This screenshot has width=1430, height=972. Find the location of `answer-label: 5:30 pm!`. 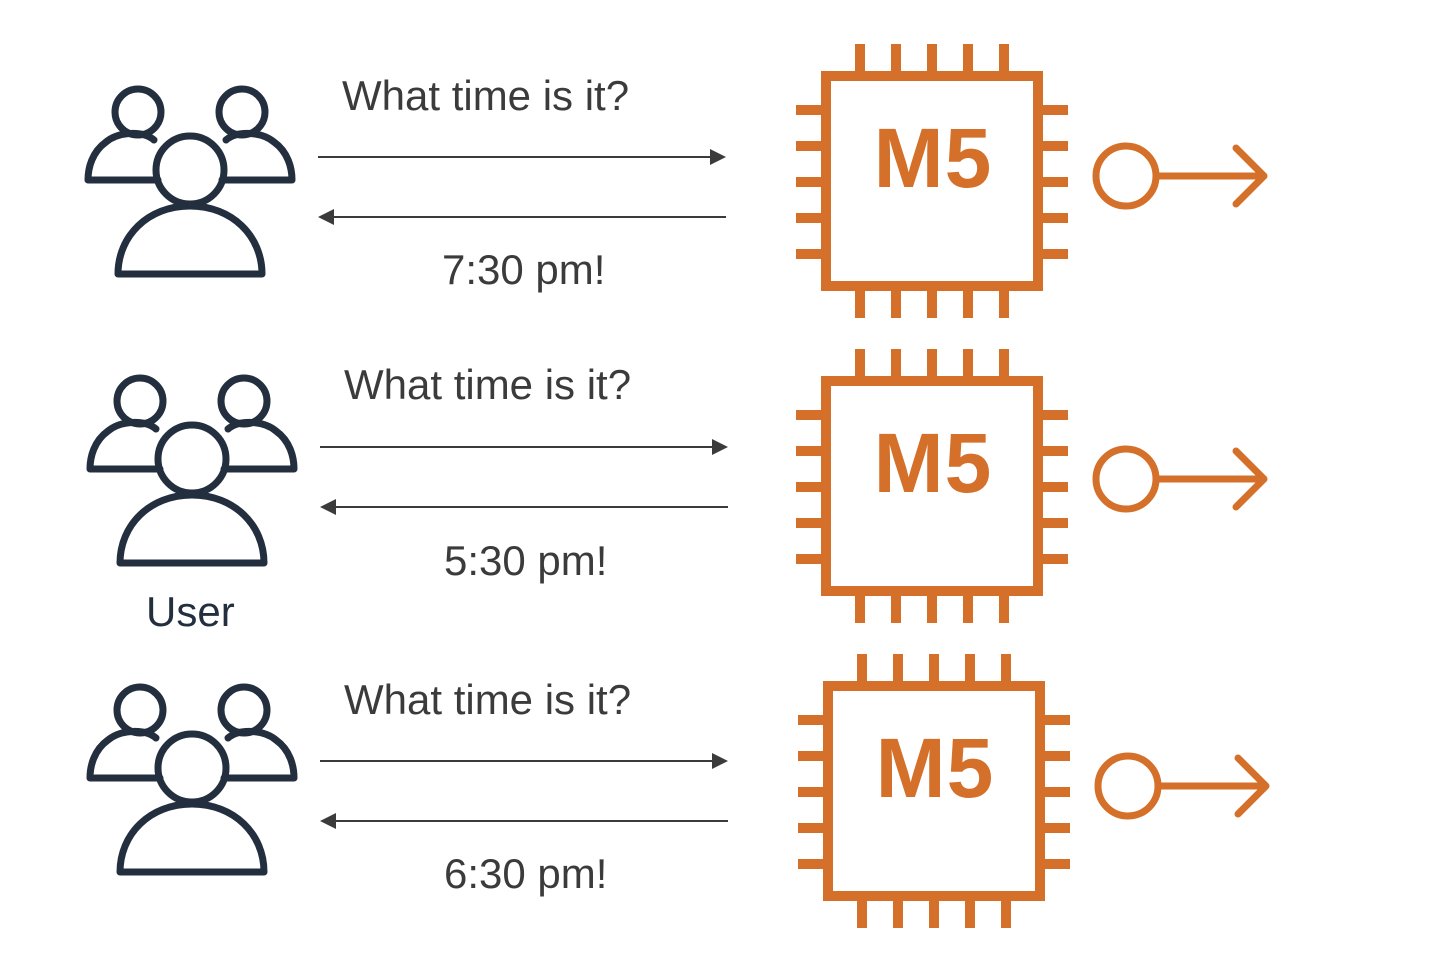

answer-label: 5:30 pm! is located at coordinates (526, 560).